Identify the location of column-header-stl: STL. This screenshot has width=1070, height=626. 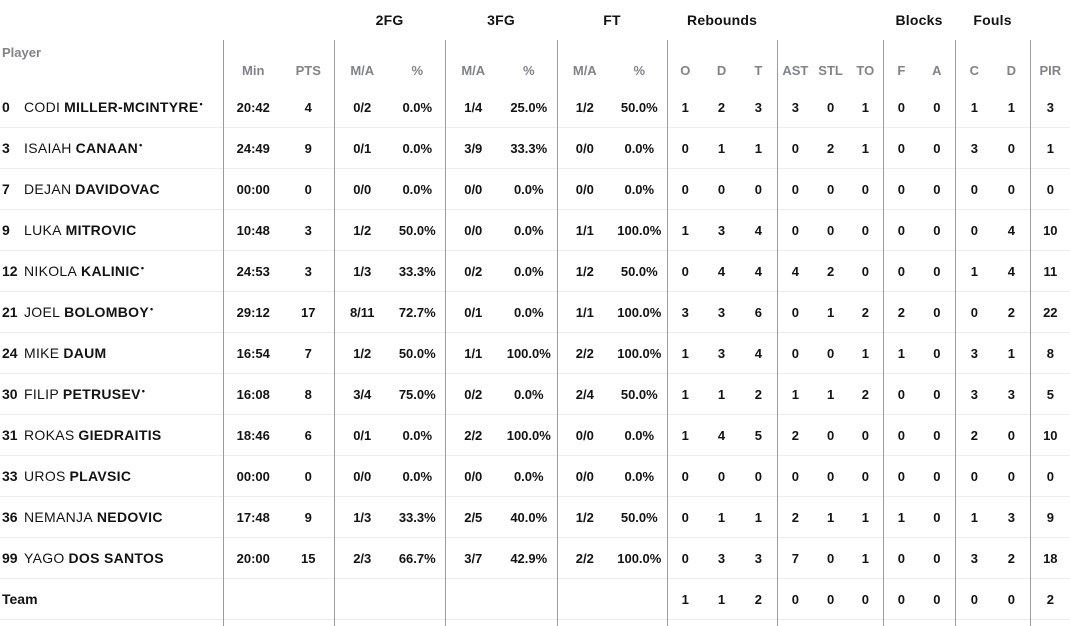
(830, 70).